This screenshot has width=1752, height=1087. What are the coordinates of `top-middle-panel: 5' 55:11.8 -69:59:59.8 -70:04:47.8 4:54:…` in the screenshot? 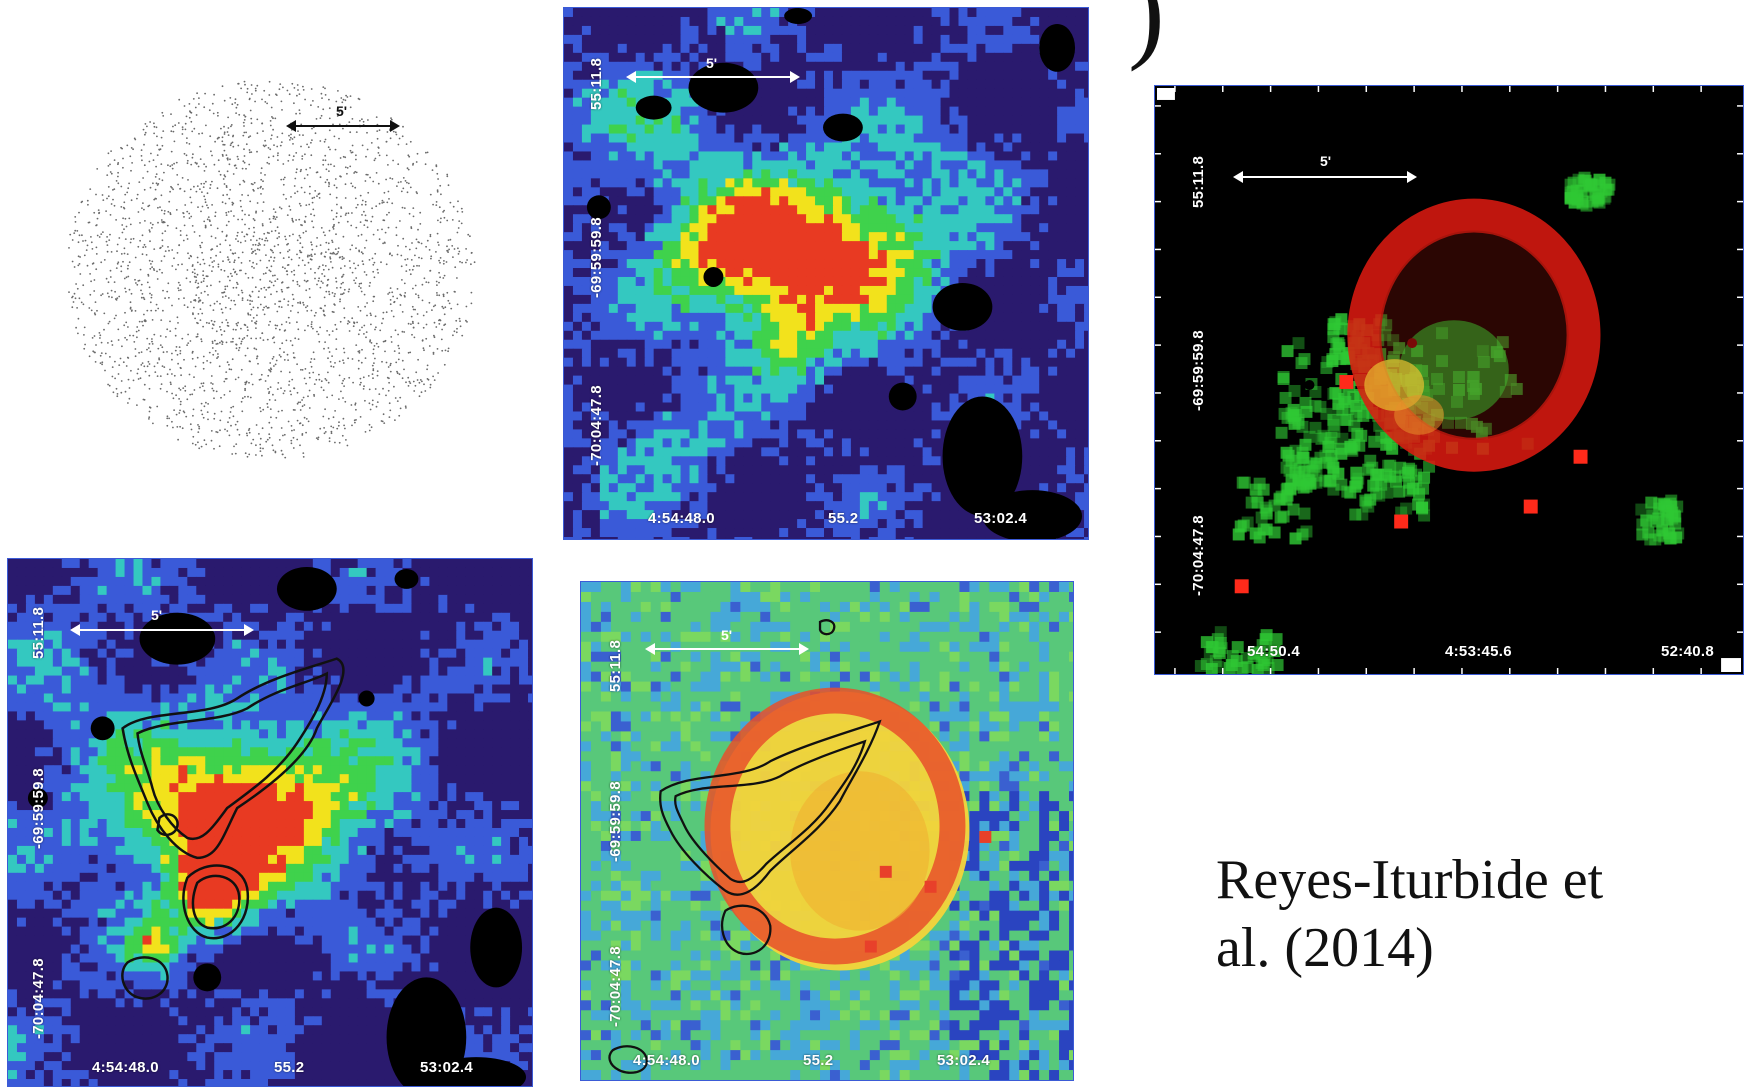 It's located at (826, 273).